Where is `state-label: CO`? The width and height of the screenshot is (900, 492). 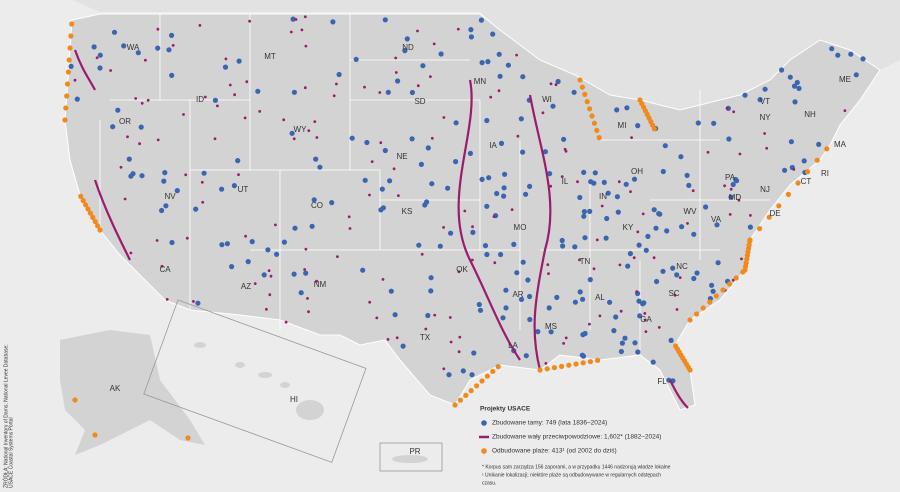
state-label: CO is located at coordinates (317, 205).